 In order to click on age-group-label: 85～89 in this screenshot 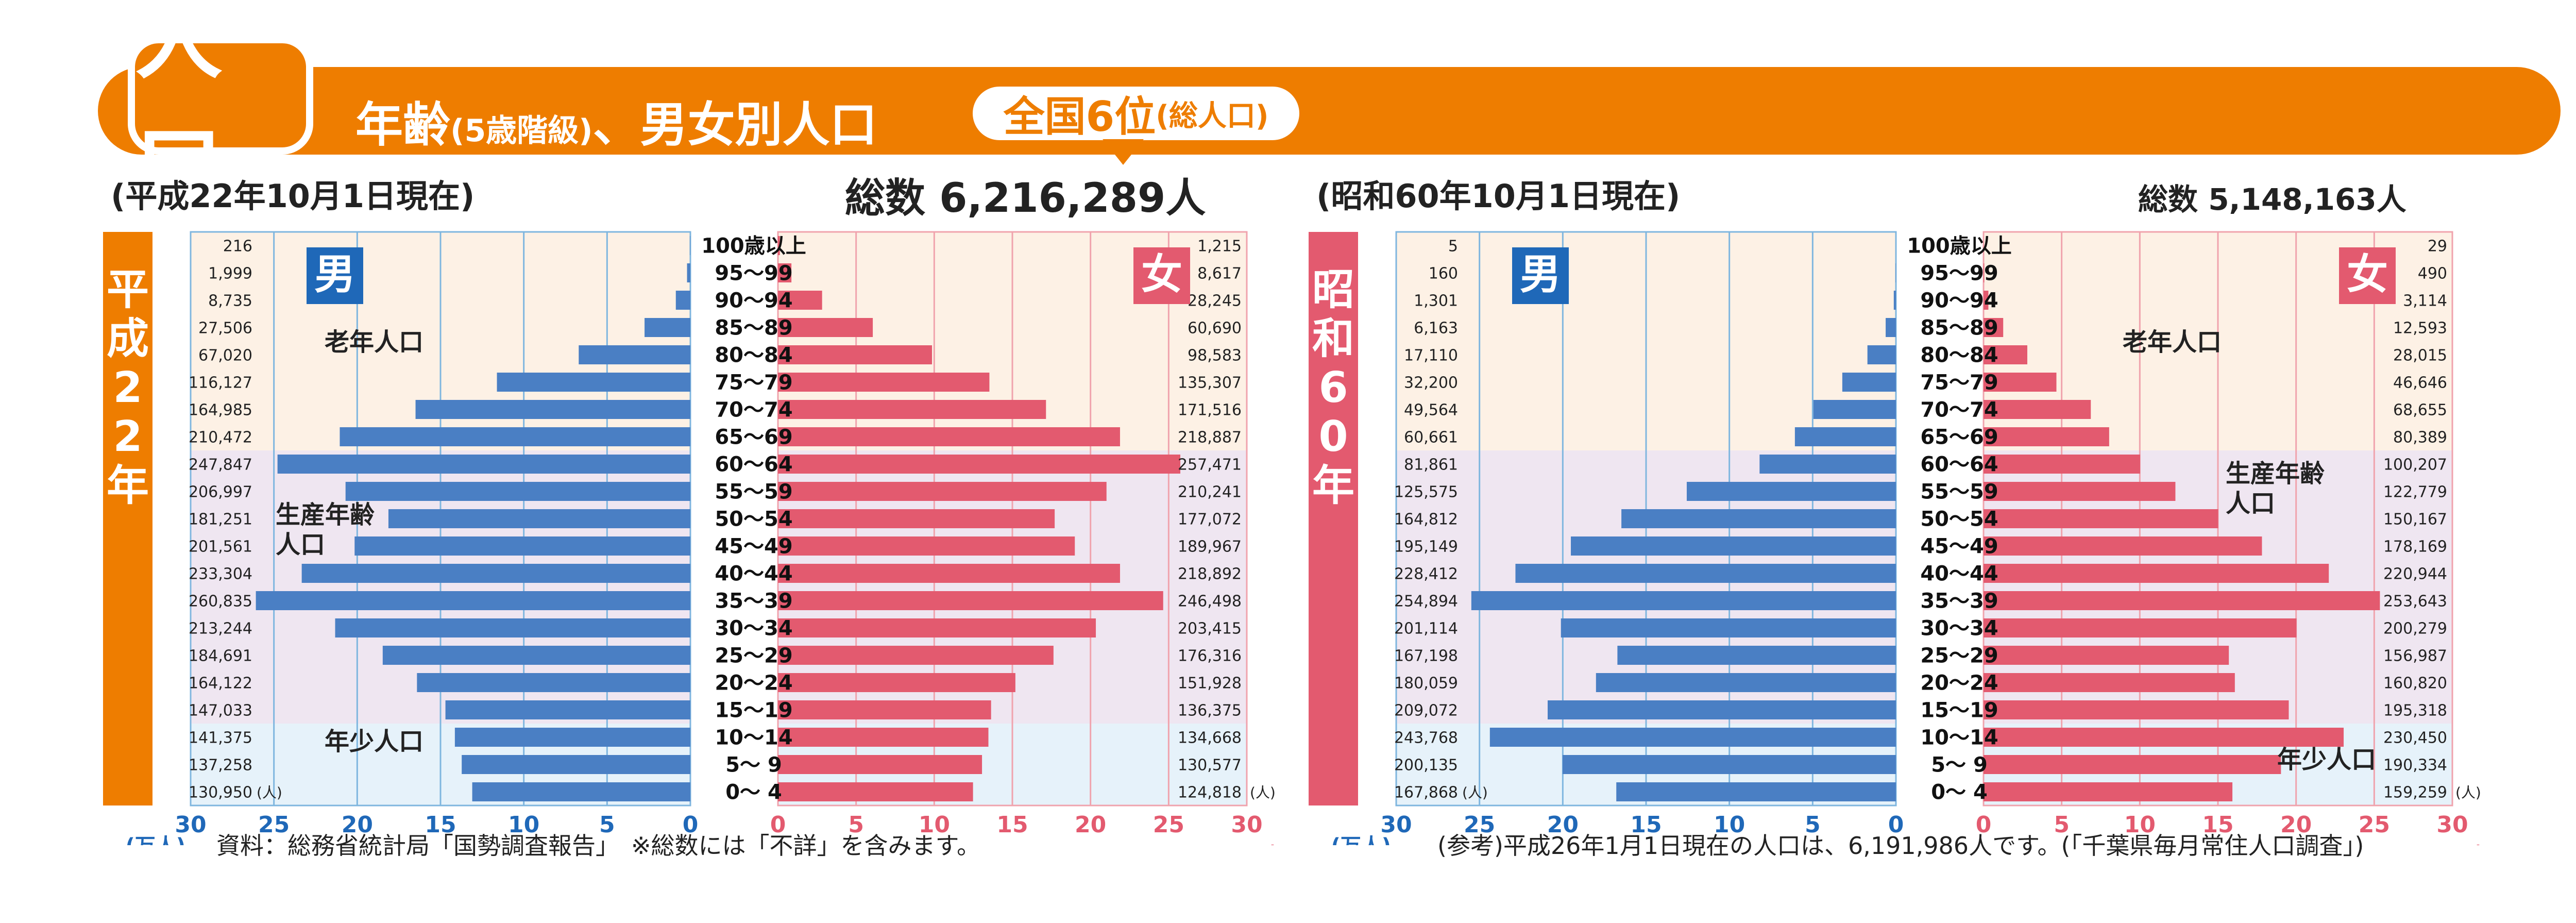, I will do `click(1959, 328)`.